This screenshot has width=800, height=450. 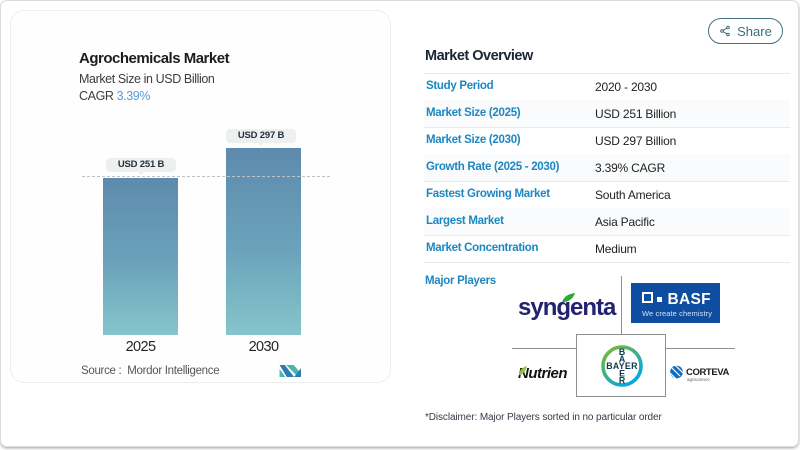 I want to click on svg-text: R, so click(x=622, y=381).